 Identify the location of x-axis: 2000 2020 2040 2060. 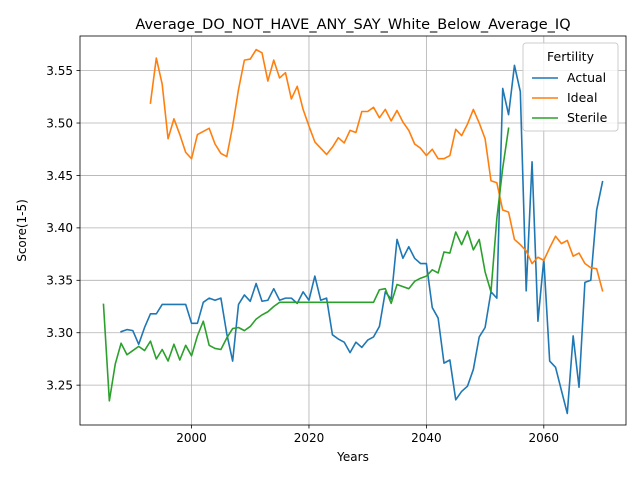
(367, 435).